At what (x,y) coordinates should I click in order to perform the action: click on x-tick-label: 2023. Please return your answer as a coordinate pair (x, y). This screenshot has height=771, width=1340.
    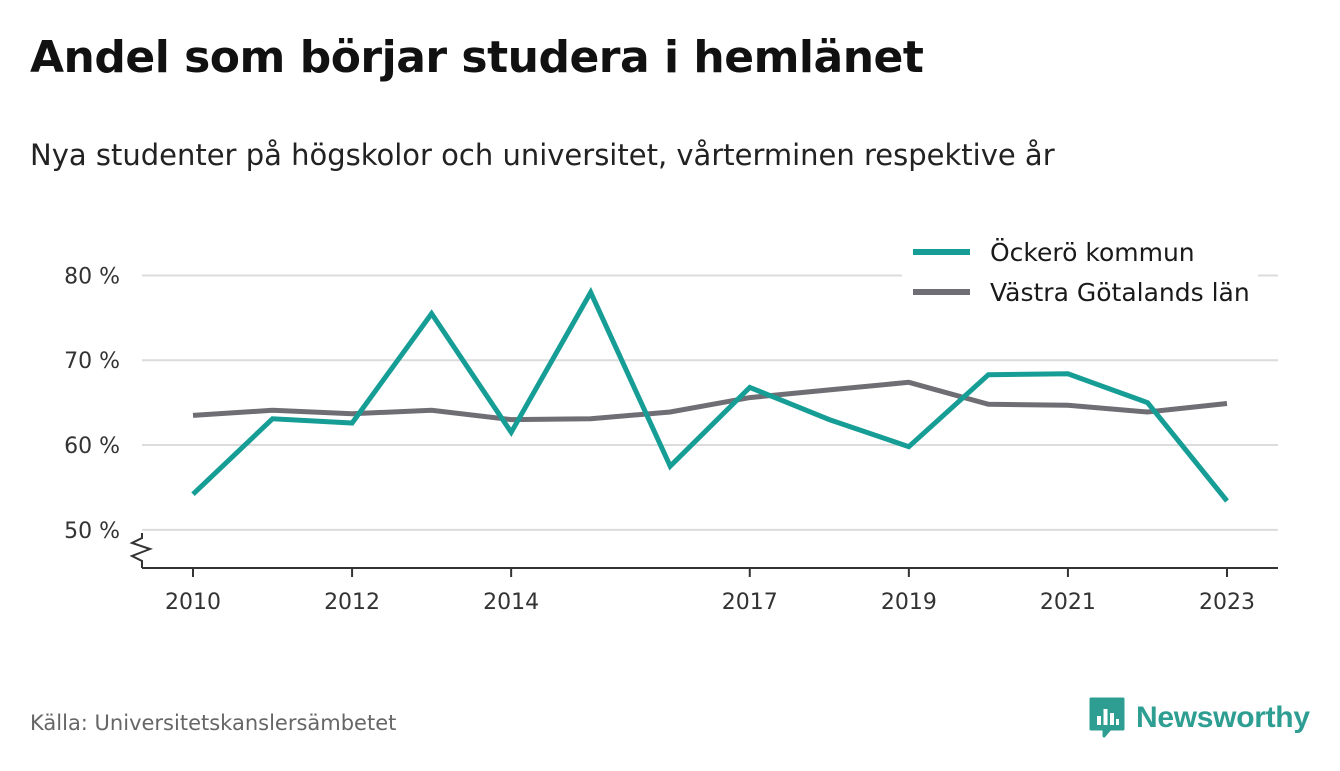
    Looking at the image, I should click on (1227, 602).